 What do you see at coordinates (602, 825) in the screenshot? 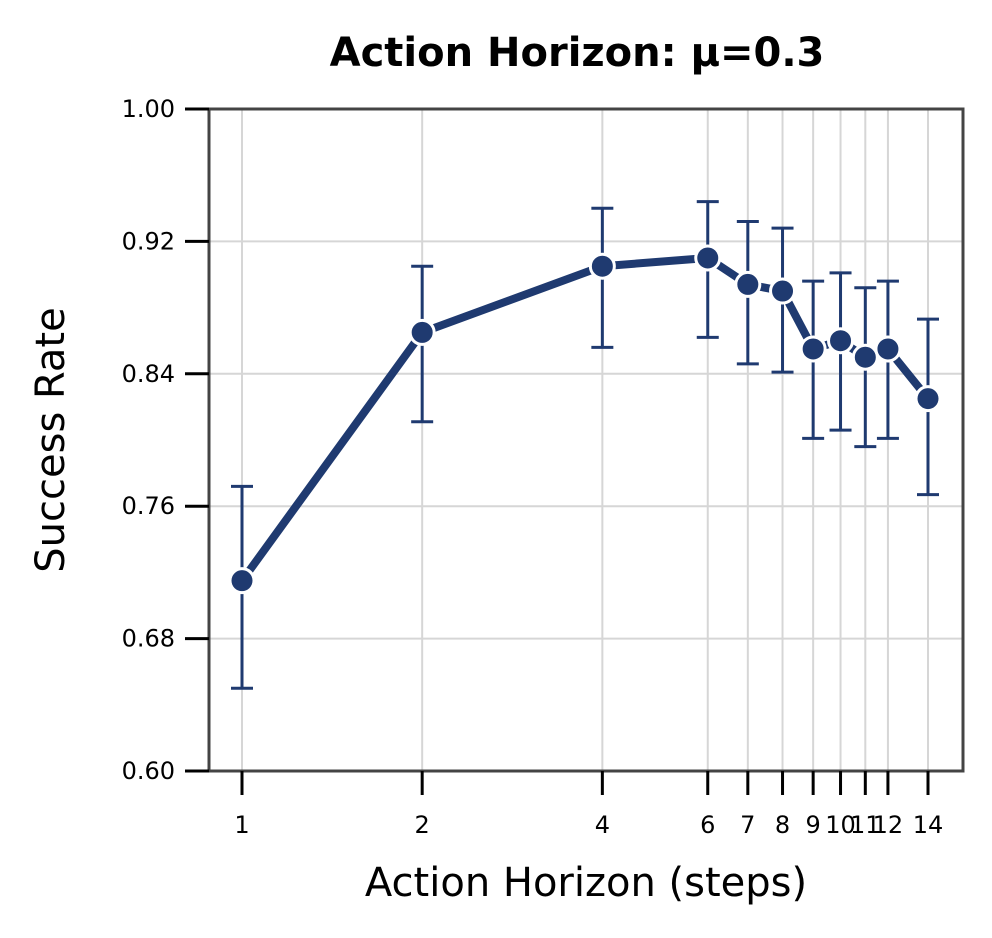
I see `x-tick-label: 4` at bounding box center [602, 825].